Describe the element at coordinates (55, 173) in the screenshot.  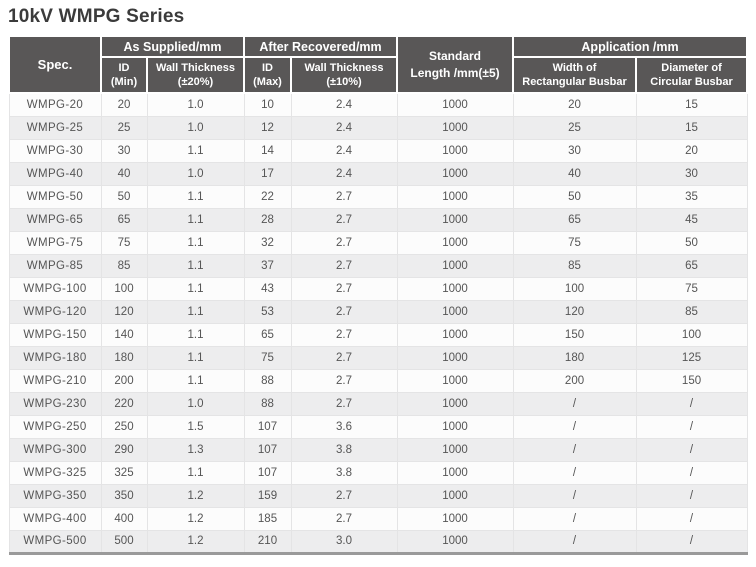
I see `cell-spec: WMPG-40` at that location.